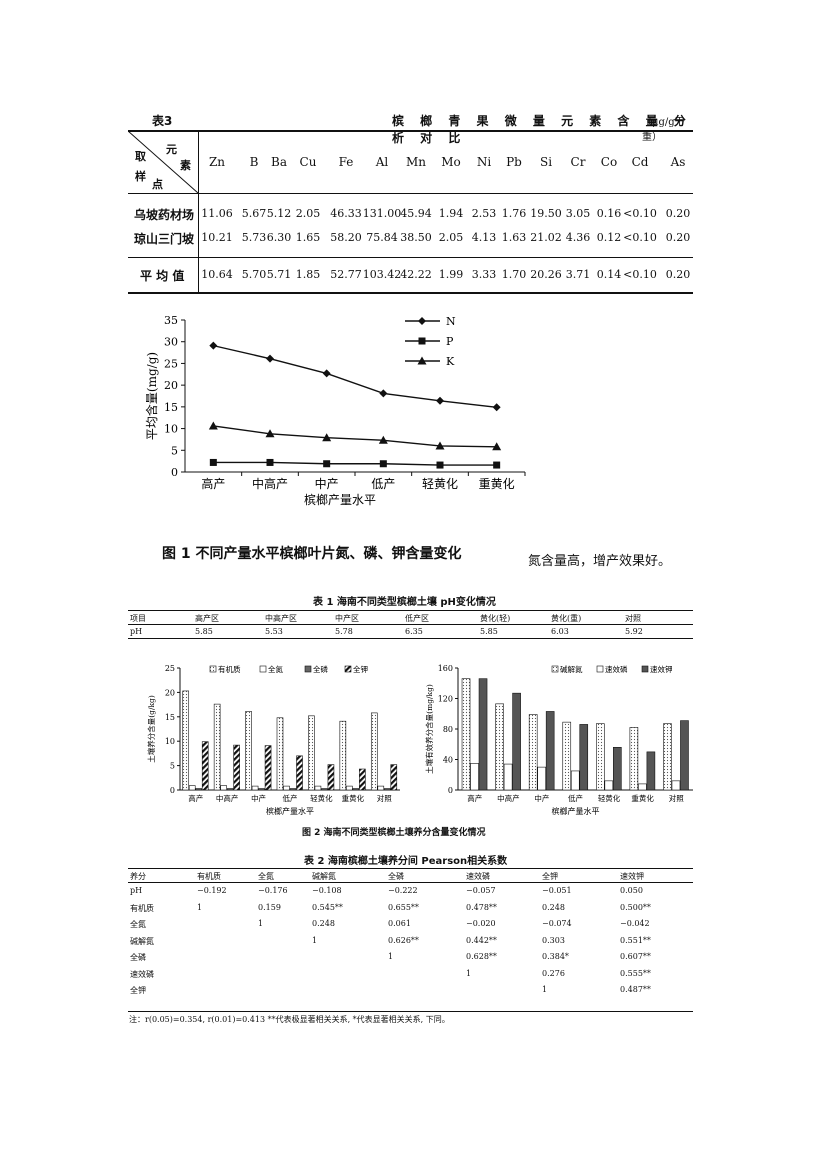 The image size is (827, 1169). I want to click on table1-cell: 5.85, so click(489, 631).